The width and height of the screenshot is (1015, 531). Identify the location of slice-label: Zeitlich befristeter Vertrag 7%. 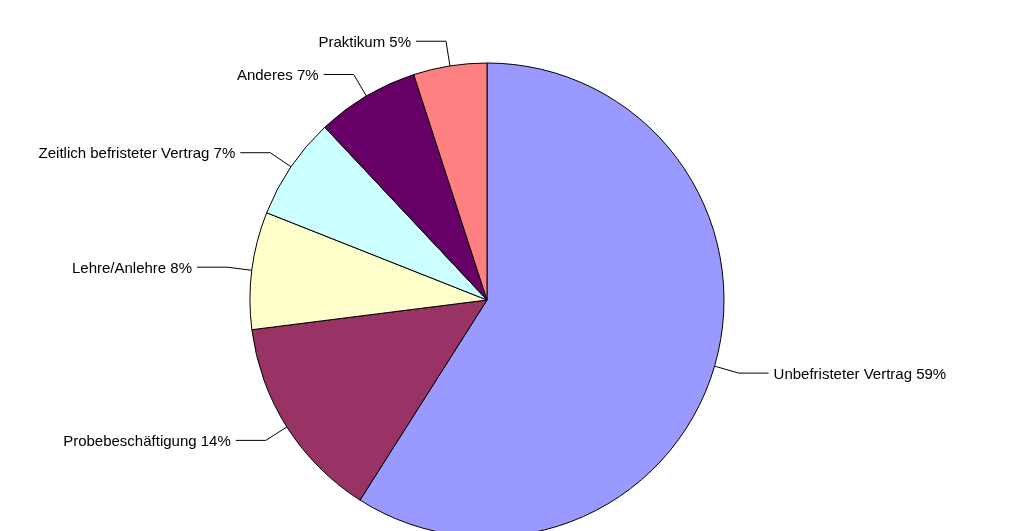
(137, 153).